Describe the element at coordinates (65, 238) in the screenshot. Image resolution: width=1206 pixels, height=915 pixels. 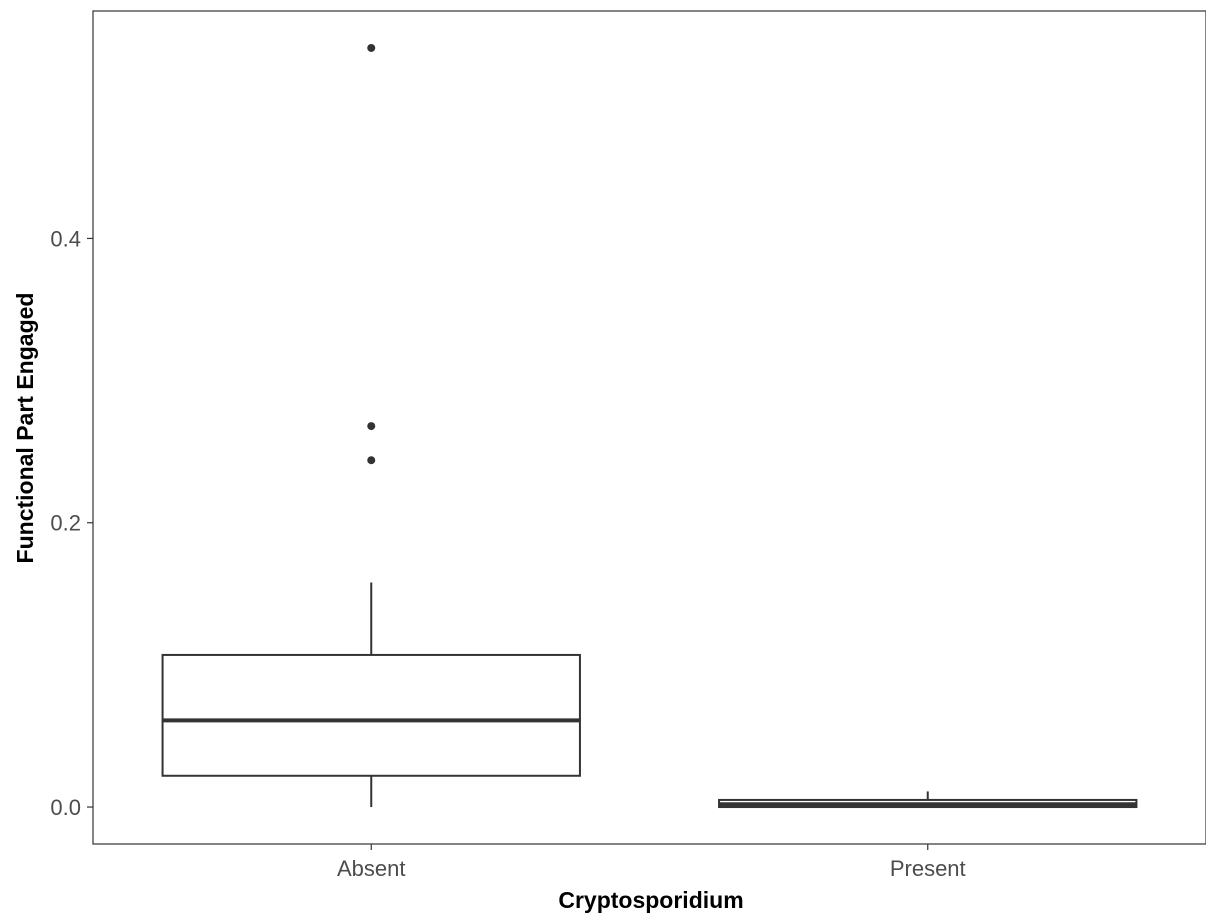
I see `y-tick-label: 0.4` at that location.